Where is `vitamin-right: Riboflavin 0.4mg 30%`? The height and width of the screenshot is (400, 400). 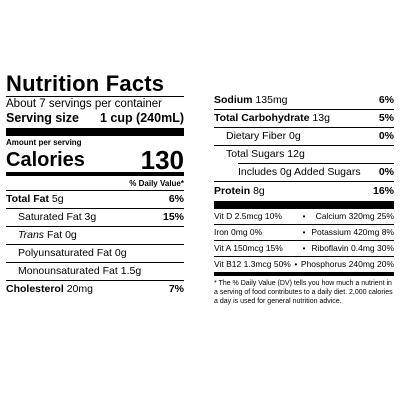 vitamin-right: Riboflavin 0.4mg 30% is located at coordinates (352, 248).